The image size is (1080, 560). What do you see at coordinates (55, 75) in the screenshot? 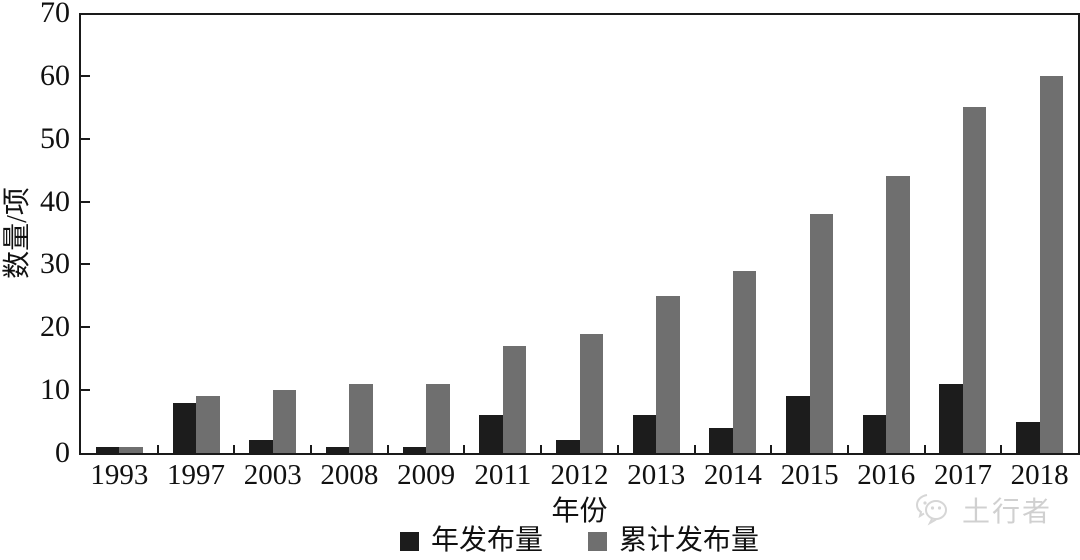
I see `y-axis-tick-label: 60` at bounding box center [55, 75].